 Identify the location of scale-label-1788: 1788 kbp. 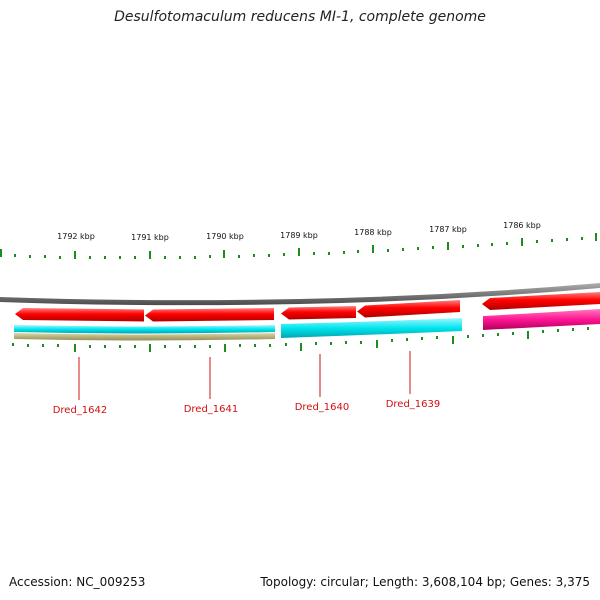
(373, 232).